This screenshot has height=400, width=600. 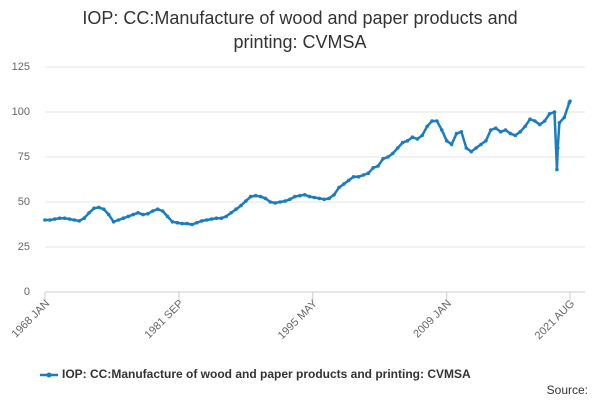 What do you see at coordinates (24, 157) in the screenshot?
I see `y-tick-label: 75` at bounding box center [24, 157].